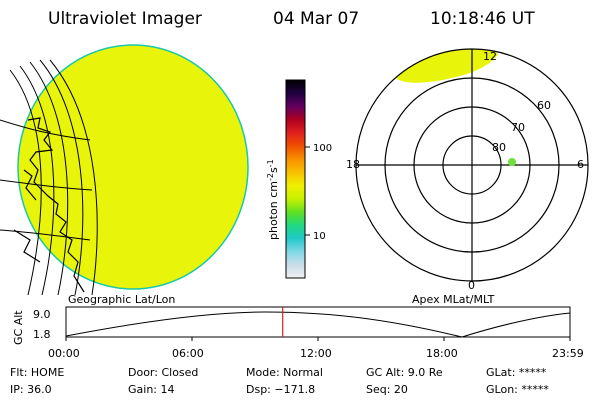  Describe the element at coordinates (442, 353) in the screenshot. I see `altitude-xtick-label: 18:00` at that location.